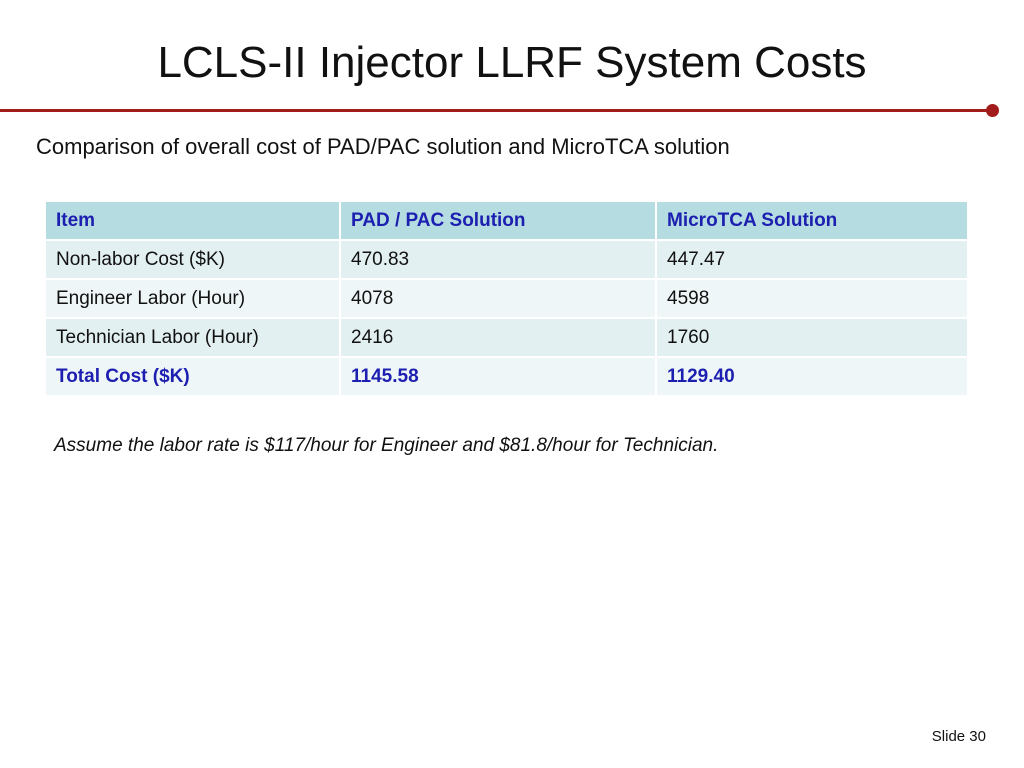  Describe the element at coordinates (498, 221) in the screenshot. I see `header-pad-pac-solution: PAD / PAC Solution` at that location.